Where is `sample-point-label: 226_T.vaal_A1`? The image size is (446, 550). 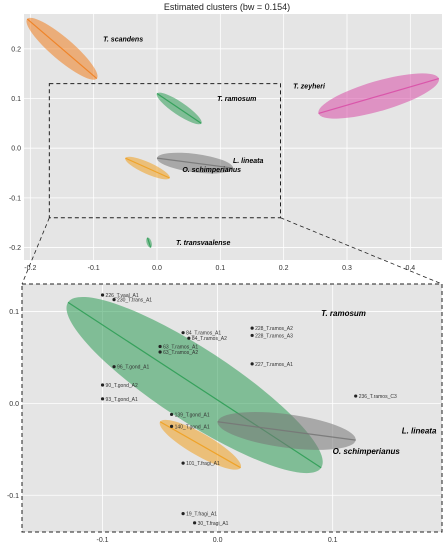
sample-point-label: 226_T.vaal_A1 is located at coordinates (122, 296).